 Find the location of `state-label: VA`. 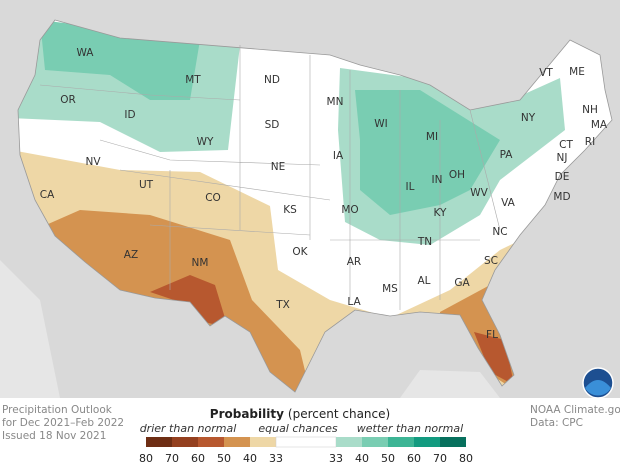

state-label: VA is located at coordinates (508, 203).